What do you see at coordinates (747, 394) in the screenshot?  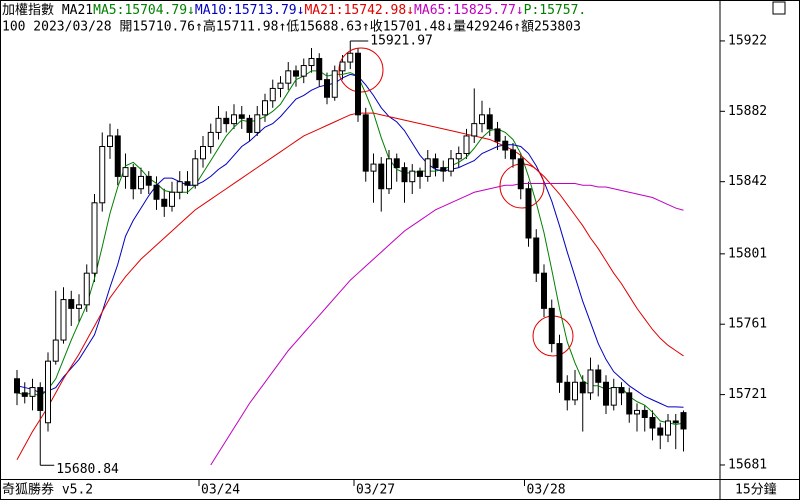 I see `y-tick-label: 15721` at bounding box center [747, 394].